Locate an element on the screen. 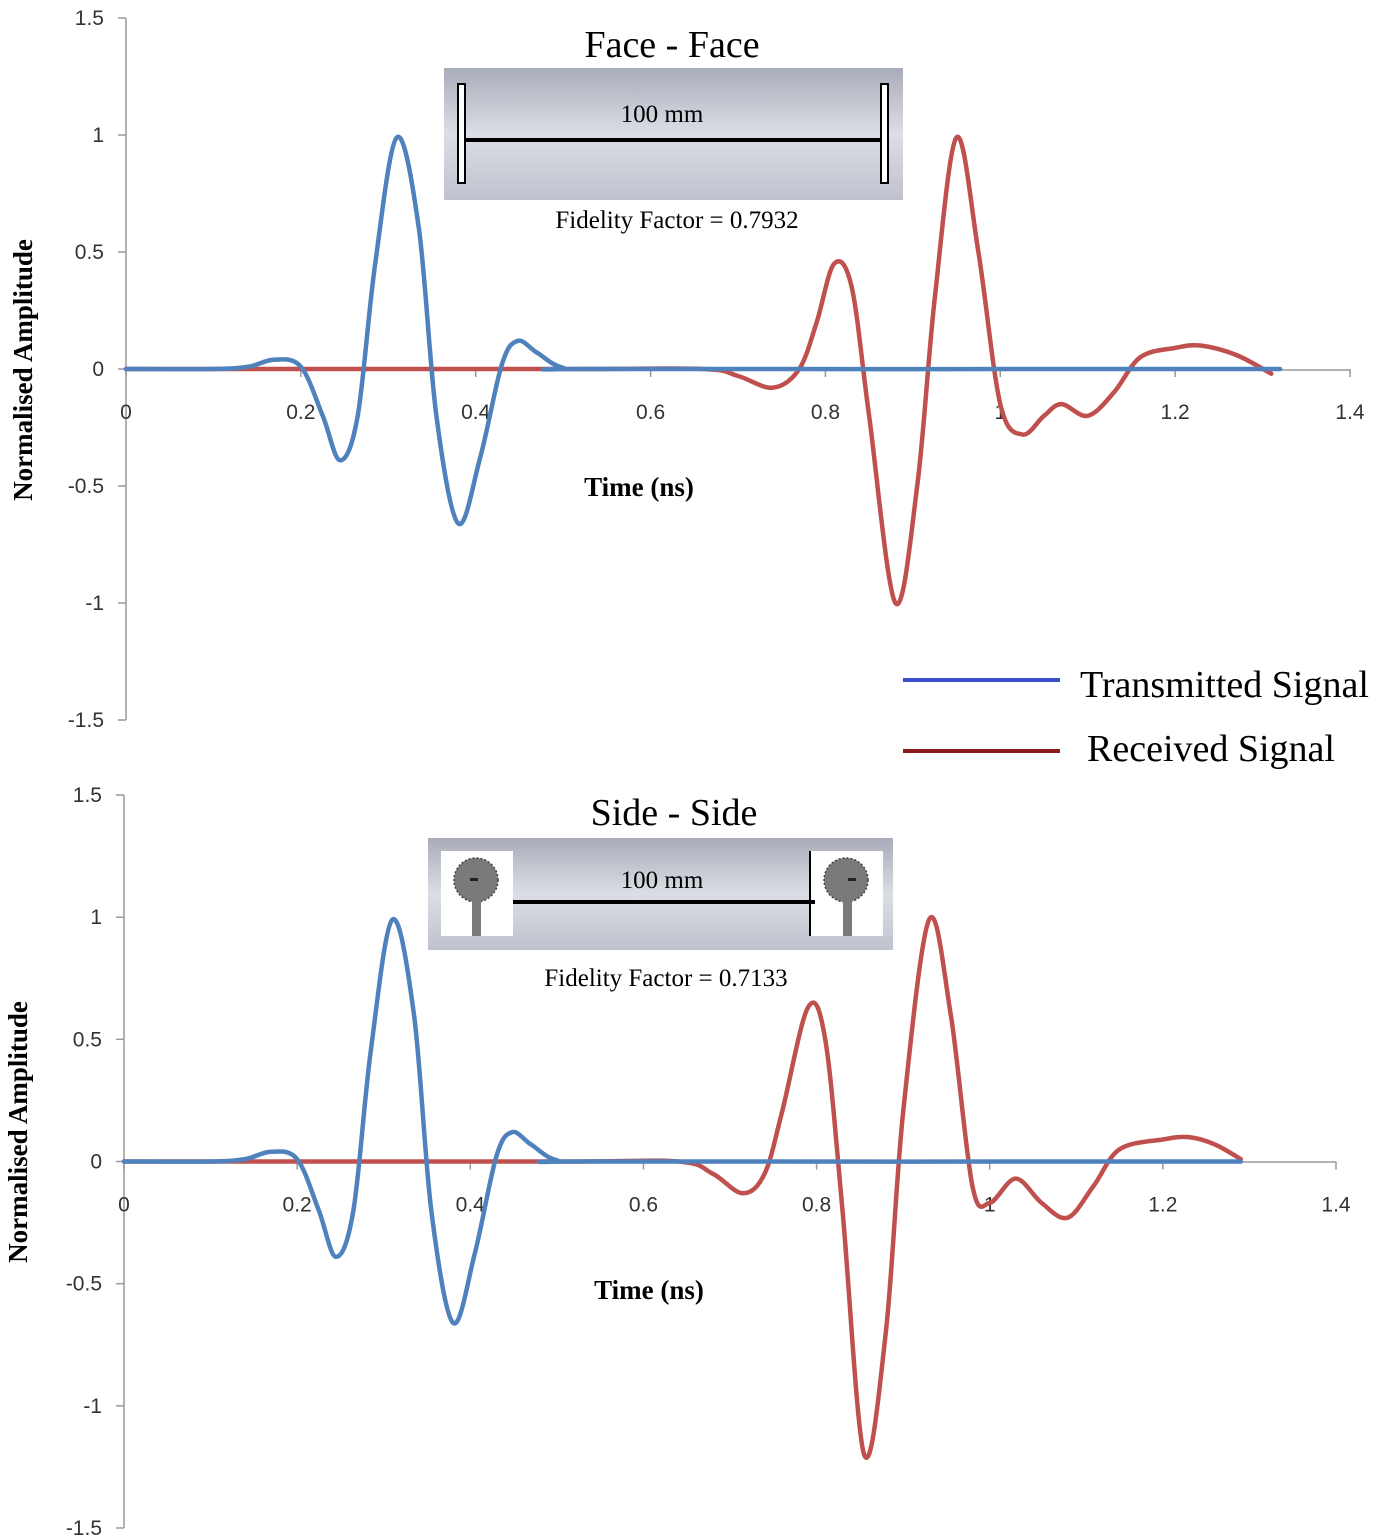 The height and width of the screenshot is (1539, 1400). panel-title: Face - Face is located at coordinates (671, 45).